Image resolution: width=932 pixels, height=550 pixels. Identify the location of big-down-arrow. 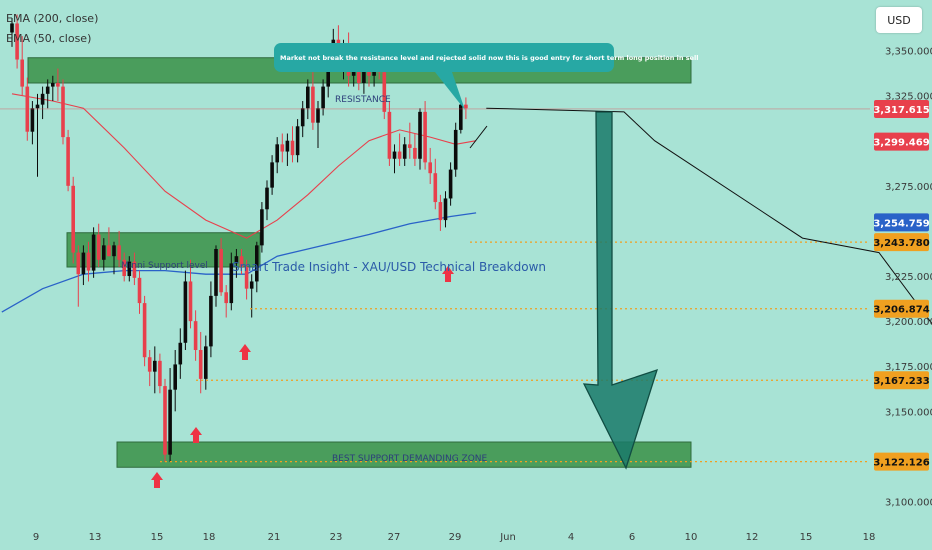
(620, 290).